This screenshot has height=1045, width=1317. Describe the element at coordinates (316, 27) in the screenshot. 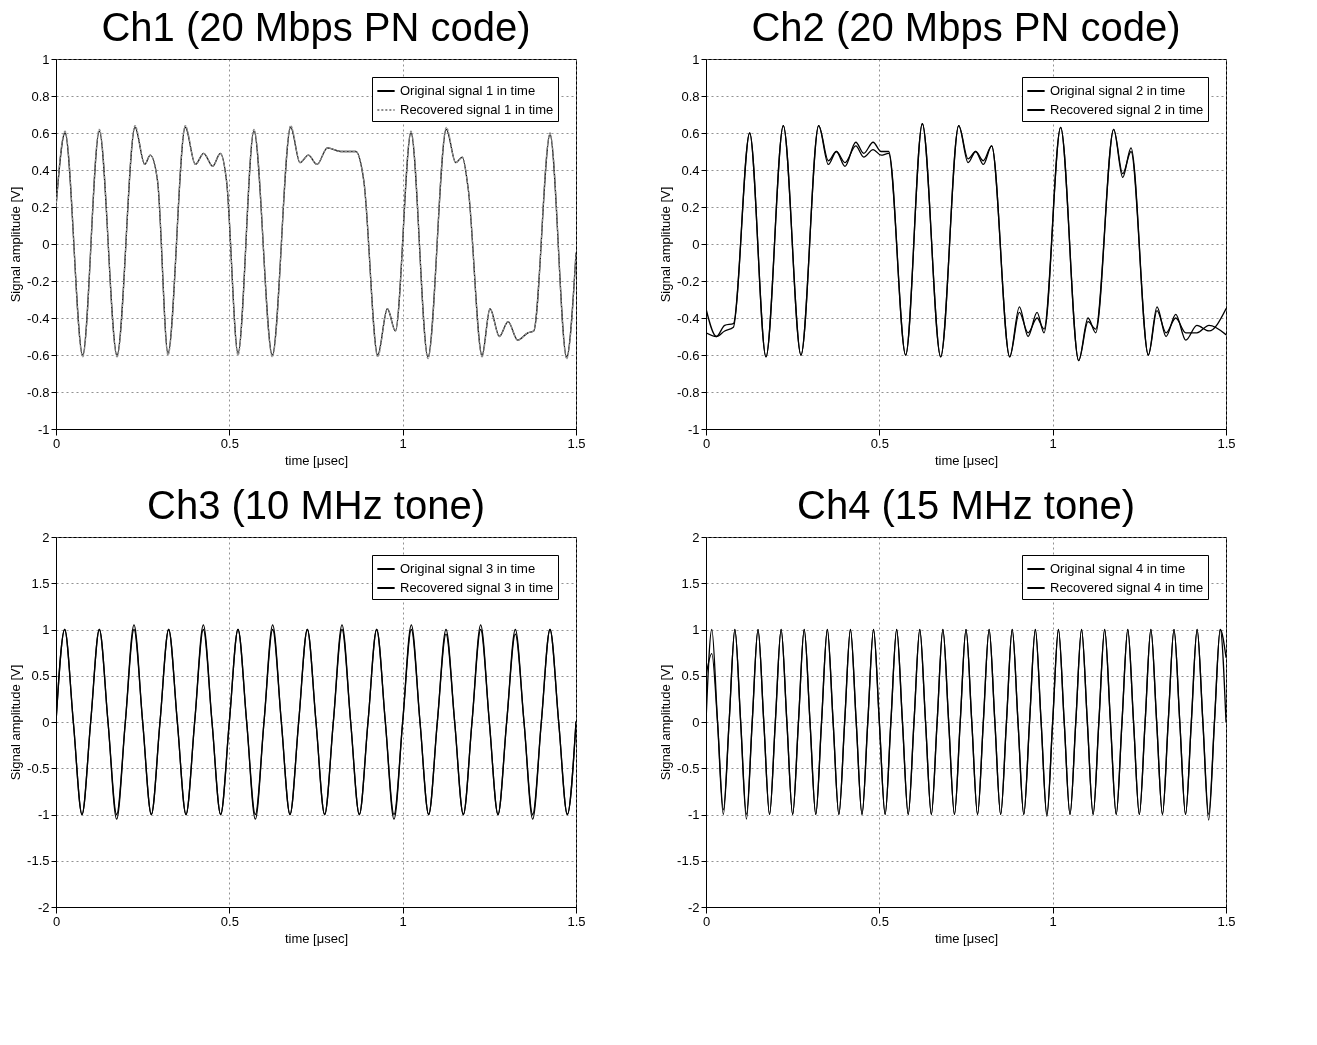

I see `chart-title: Ch1 (20 Mbps PN code)` at that location.